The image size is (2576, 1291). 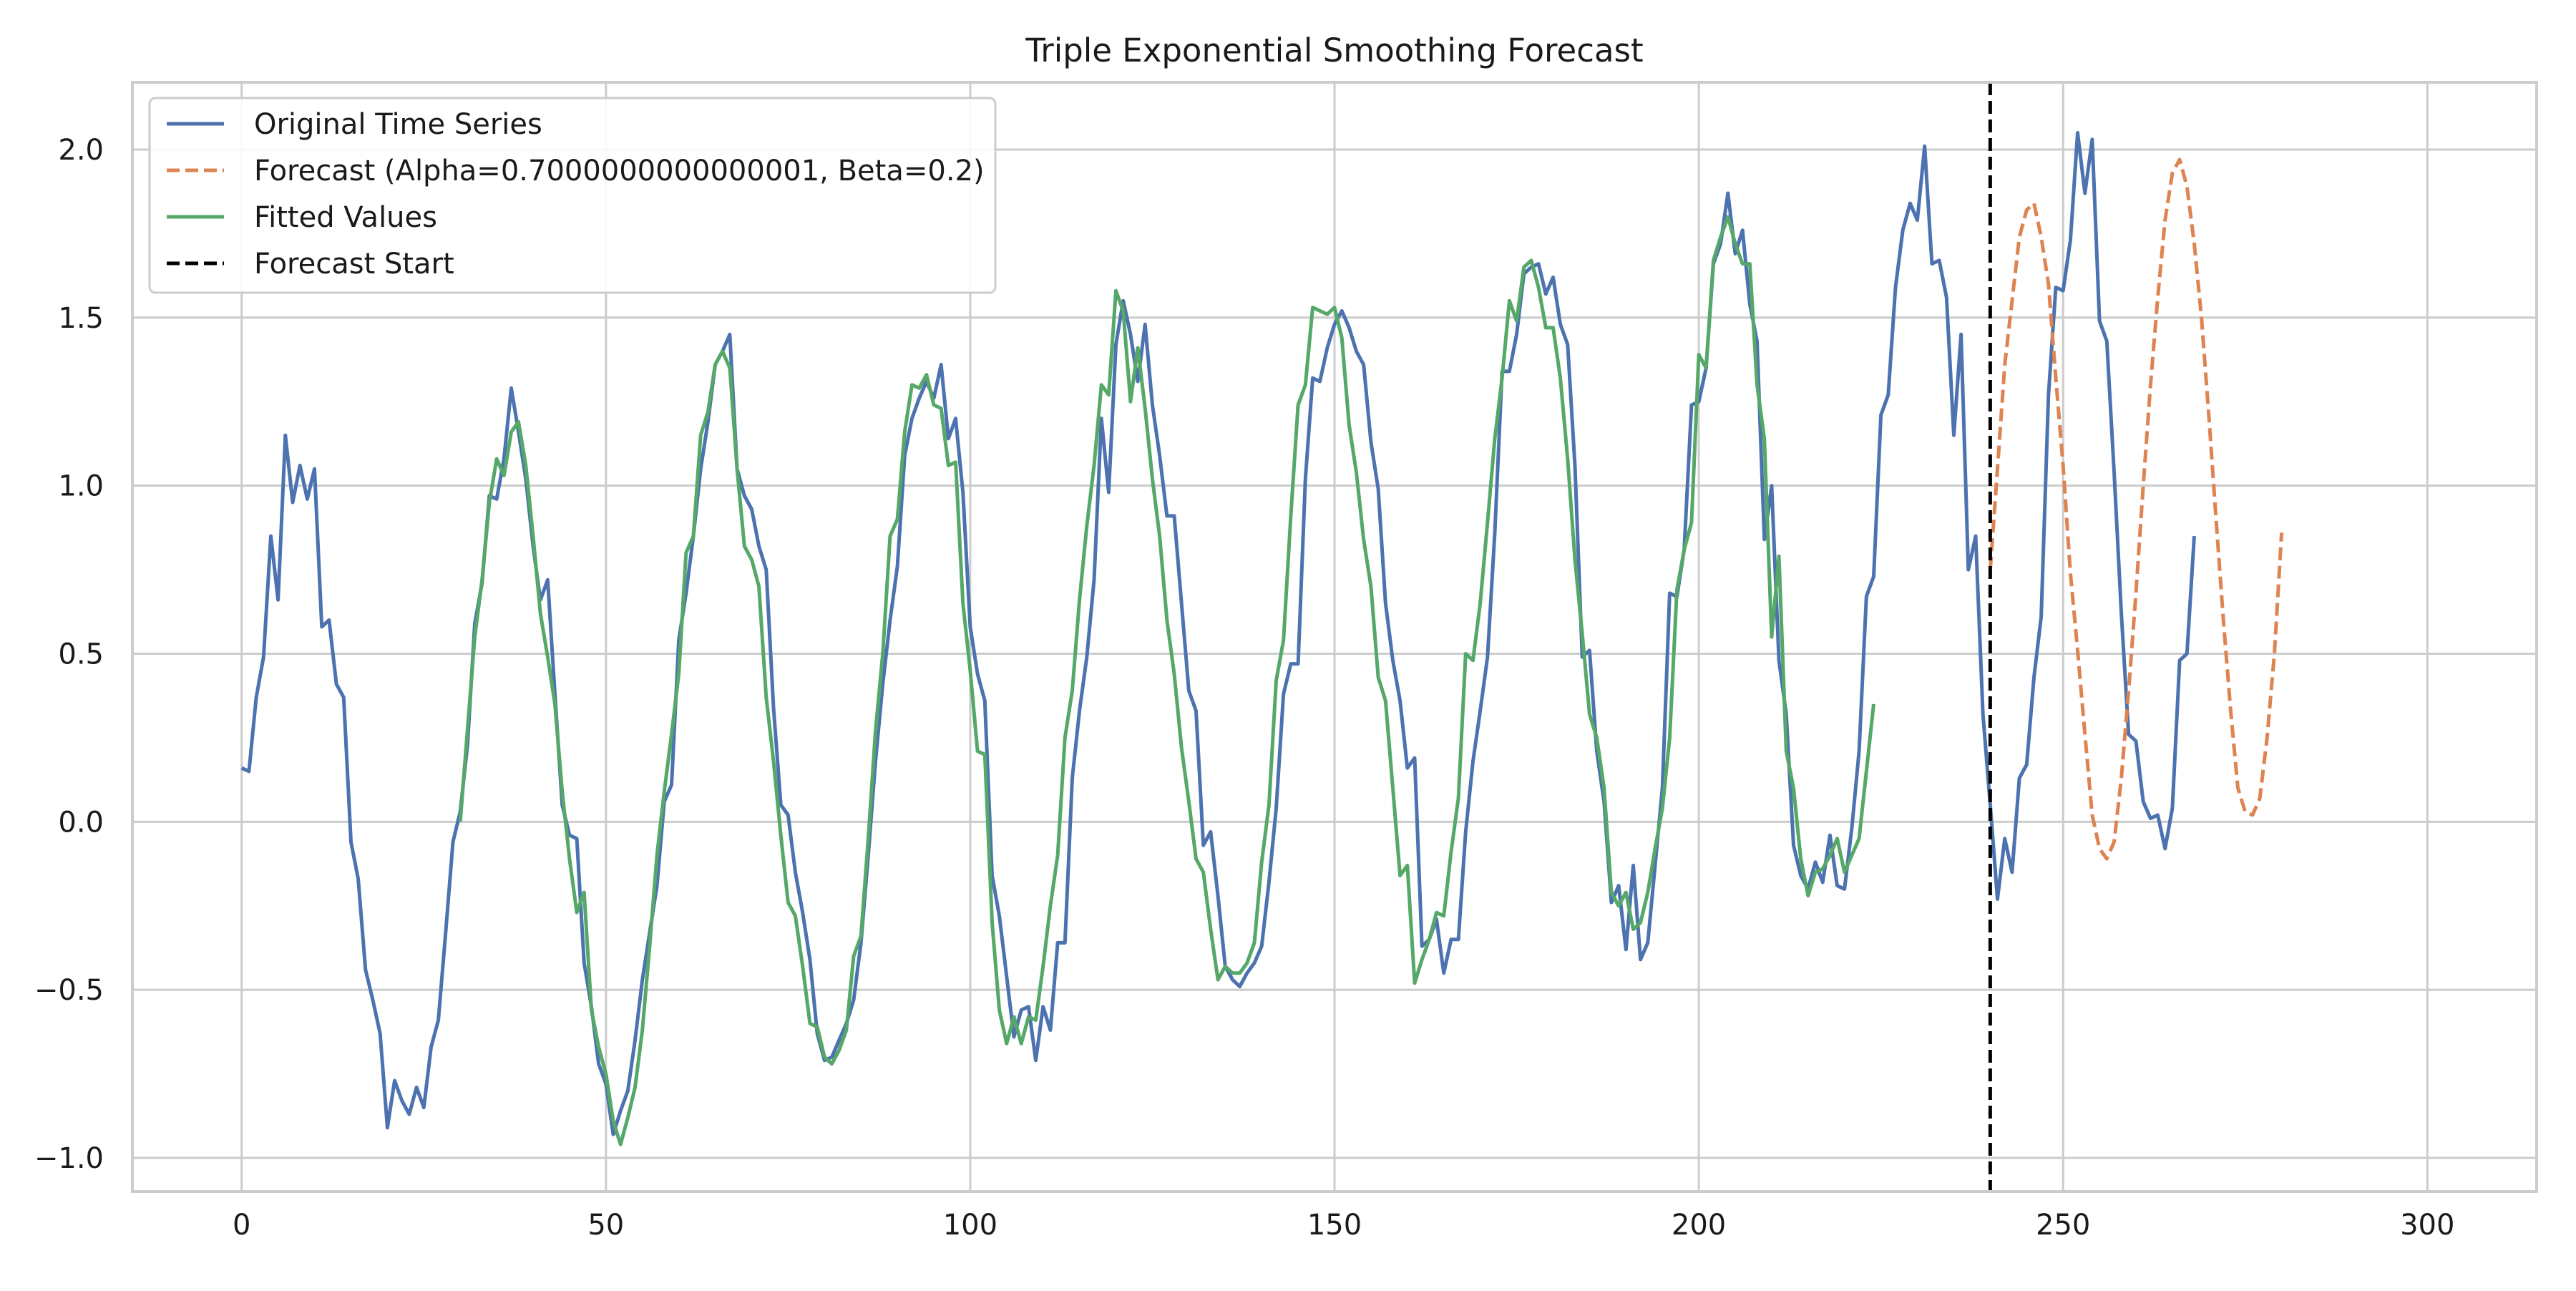 I want to click on x-tick-label: 0, so click(x=241, y=1225).